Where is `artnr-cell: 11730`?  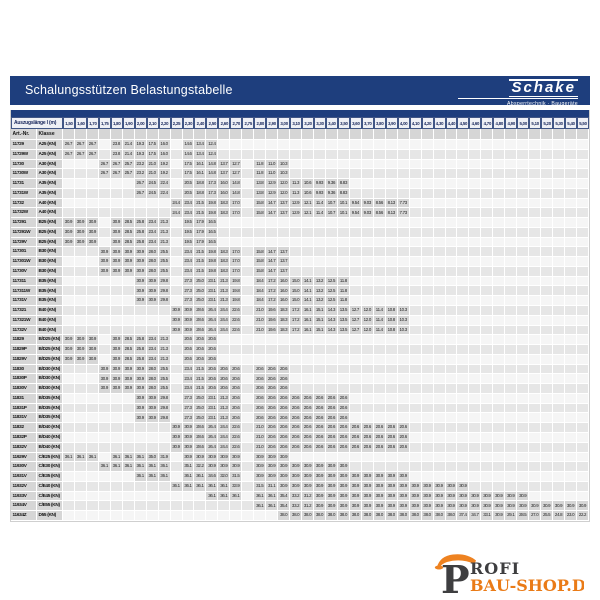 artnr-cell: 11730 is located at coordinates (24, 164).